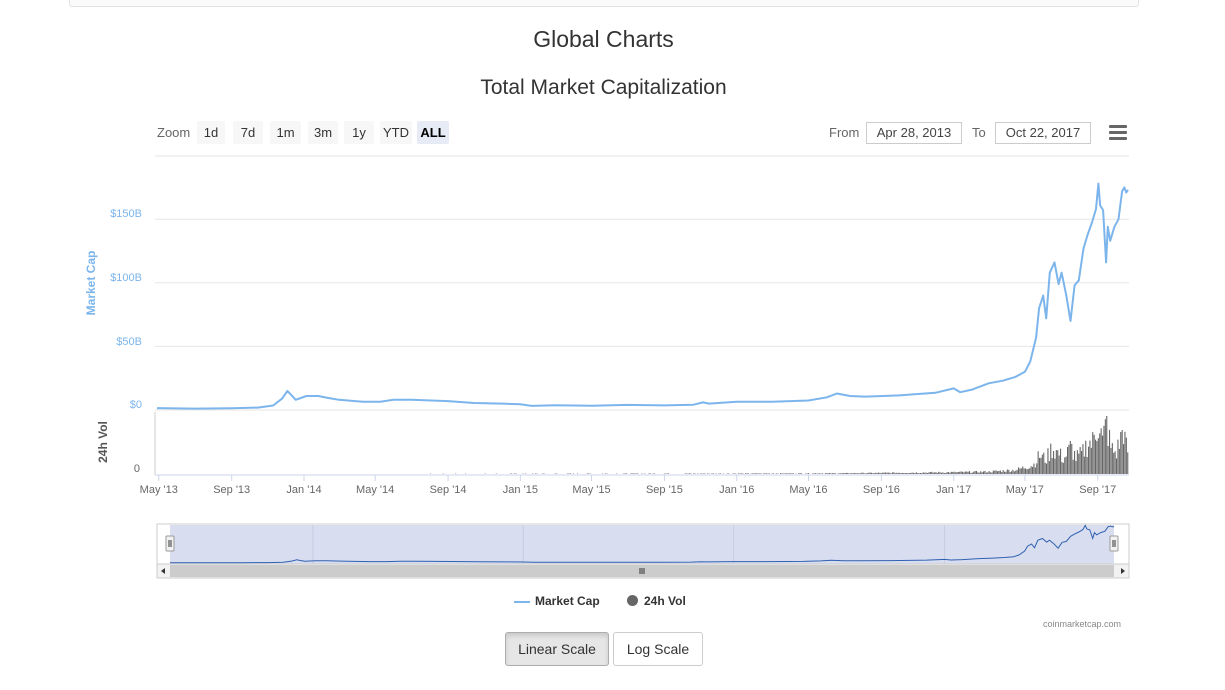  Describe the element at coordinates (604, 3) in the screenshot. I see `top-panel-edge` at that location.